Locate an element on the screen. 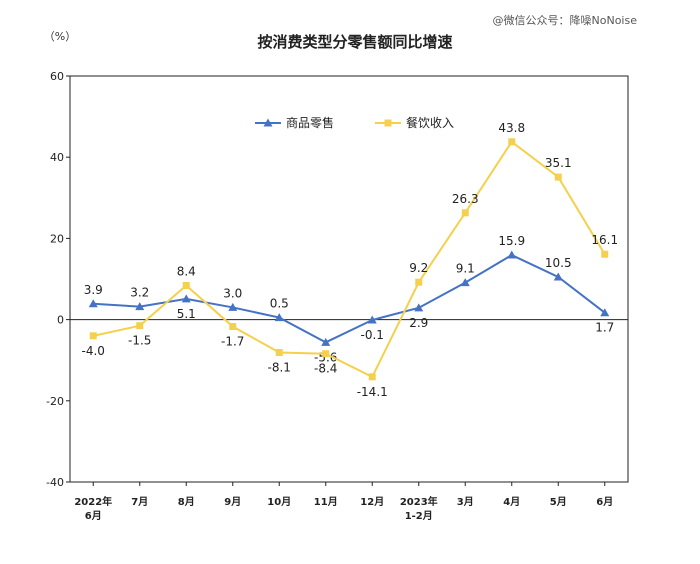 Image resolution: width=700 pixels, height=564 pixels. data-label: -14.1 is located at coordinates (372, 392).